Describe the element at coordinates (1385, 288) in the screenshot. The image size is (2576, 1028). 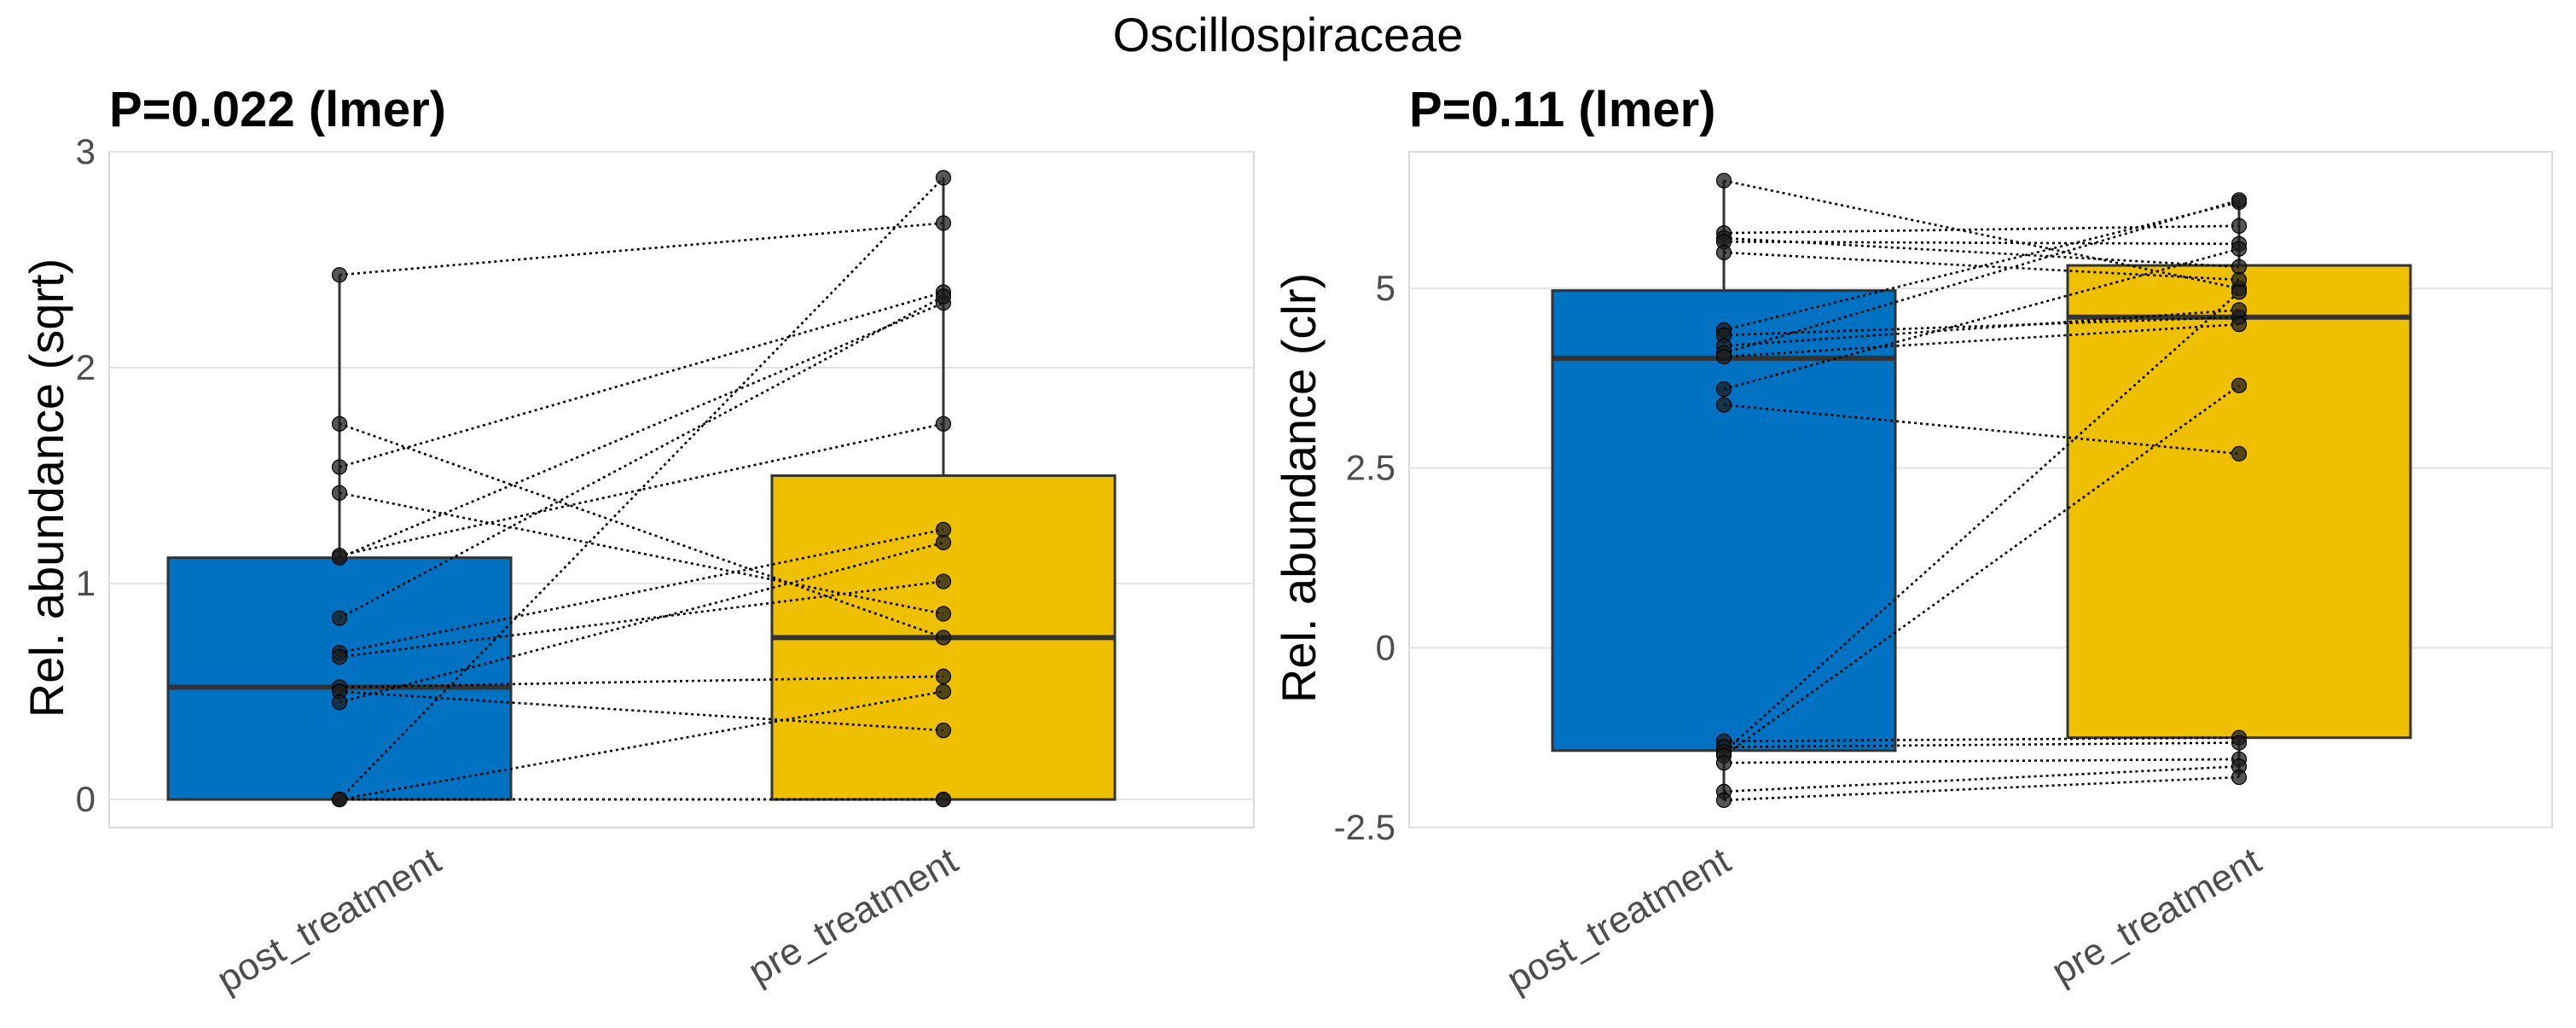
I see `y-tick-label: 5` at that location.